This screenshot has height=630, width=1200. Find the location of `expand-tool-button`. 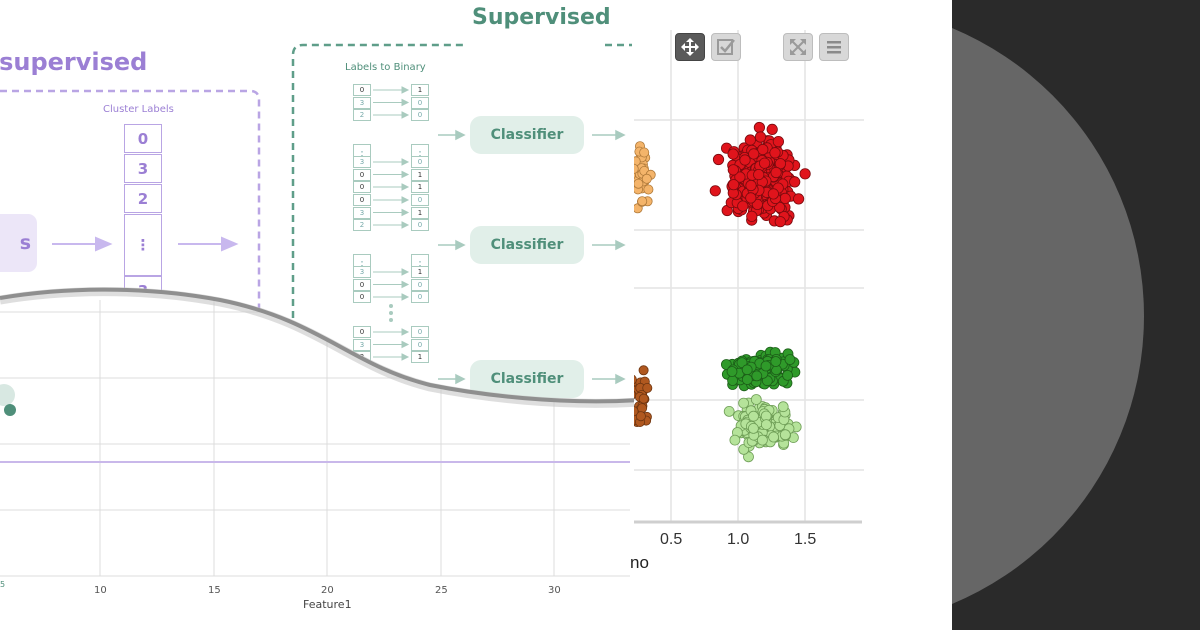

expand-tool-button is located at coordinates (798, 47).